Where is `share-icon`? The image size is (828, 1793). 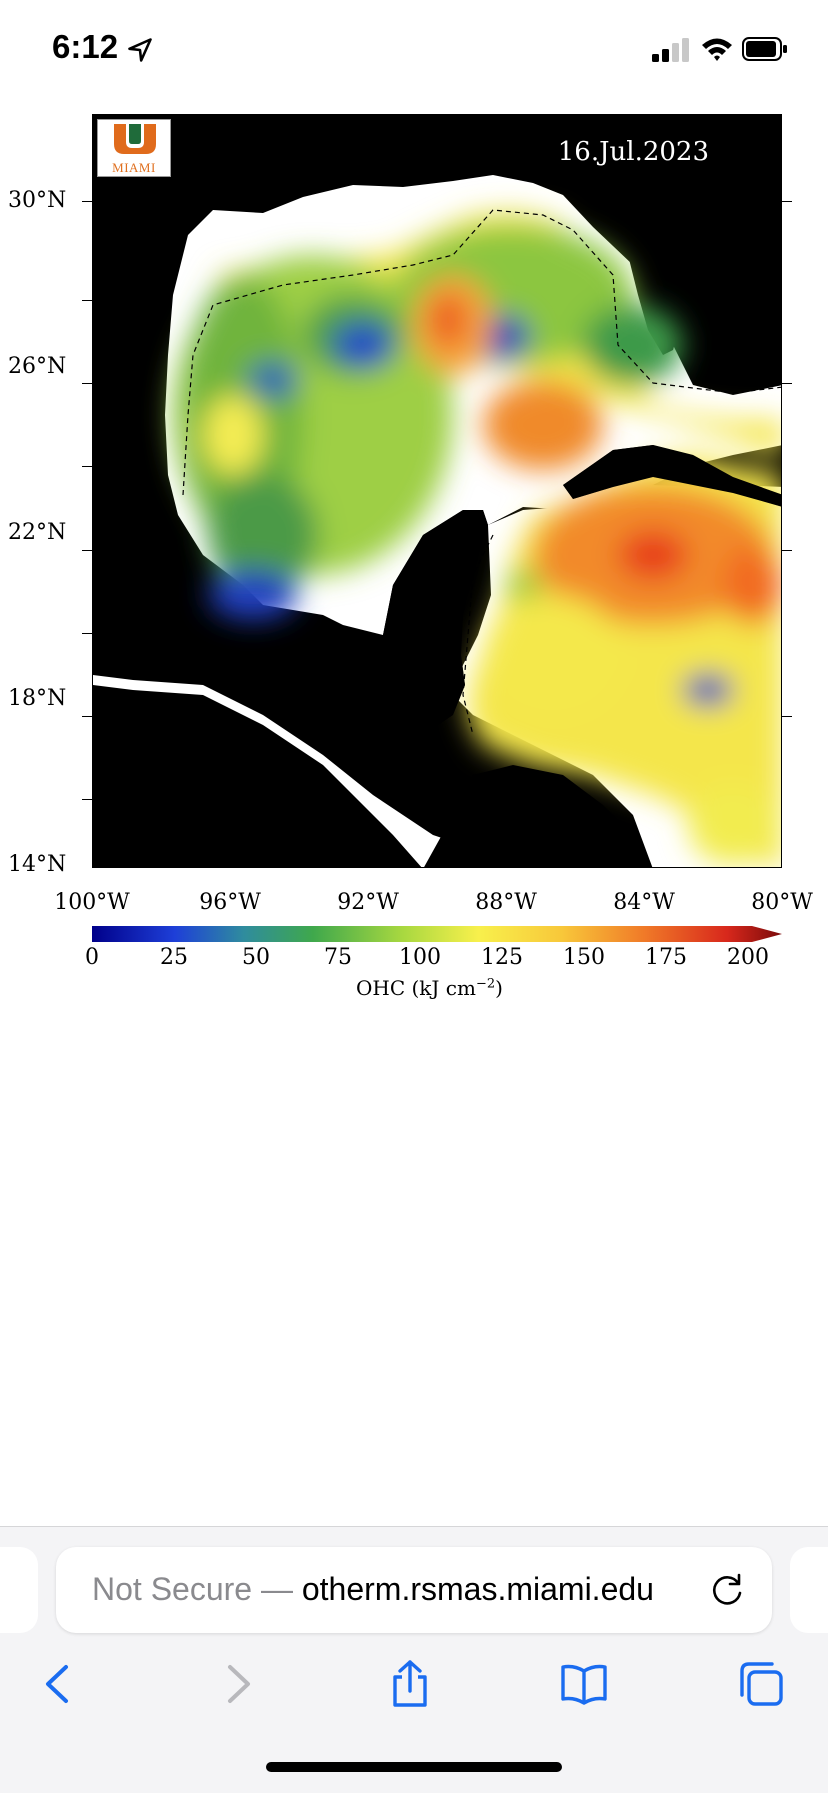
share-icon is located at coordinates (410, 1684).